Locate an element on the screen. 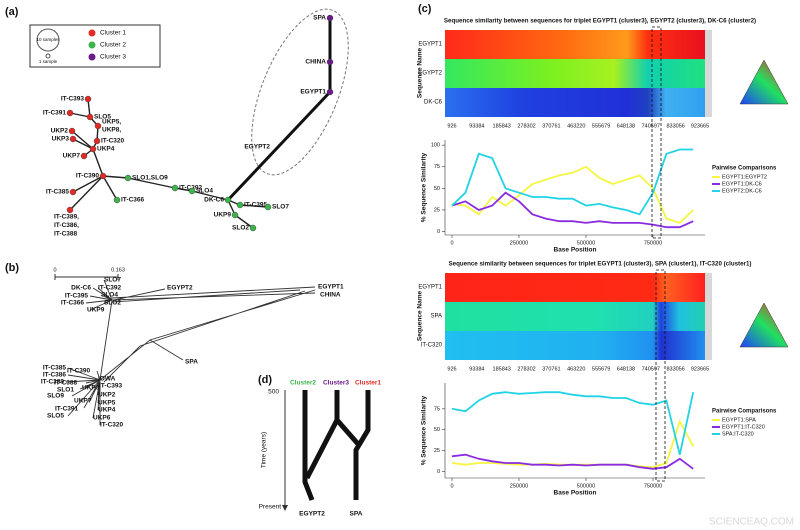 The width and height of the screenshot is (800, 530). heatmap-x-label: 278302 is located at coordinates (526, 126).